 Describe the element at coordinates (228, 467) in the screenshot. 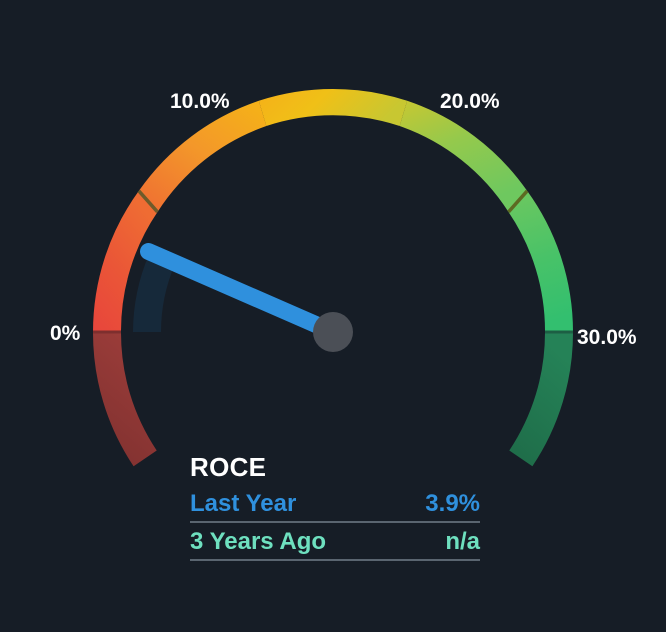

I see `chart-title: ROCE` at that location.